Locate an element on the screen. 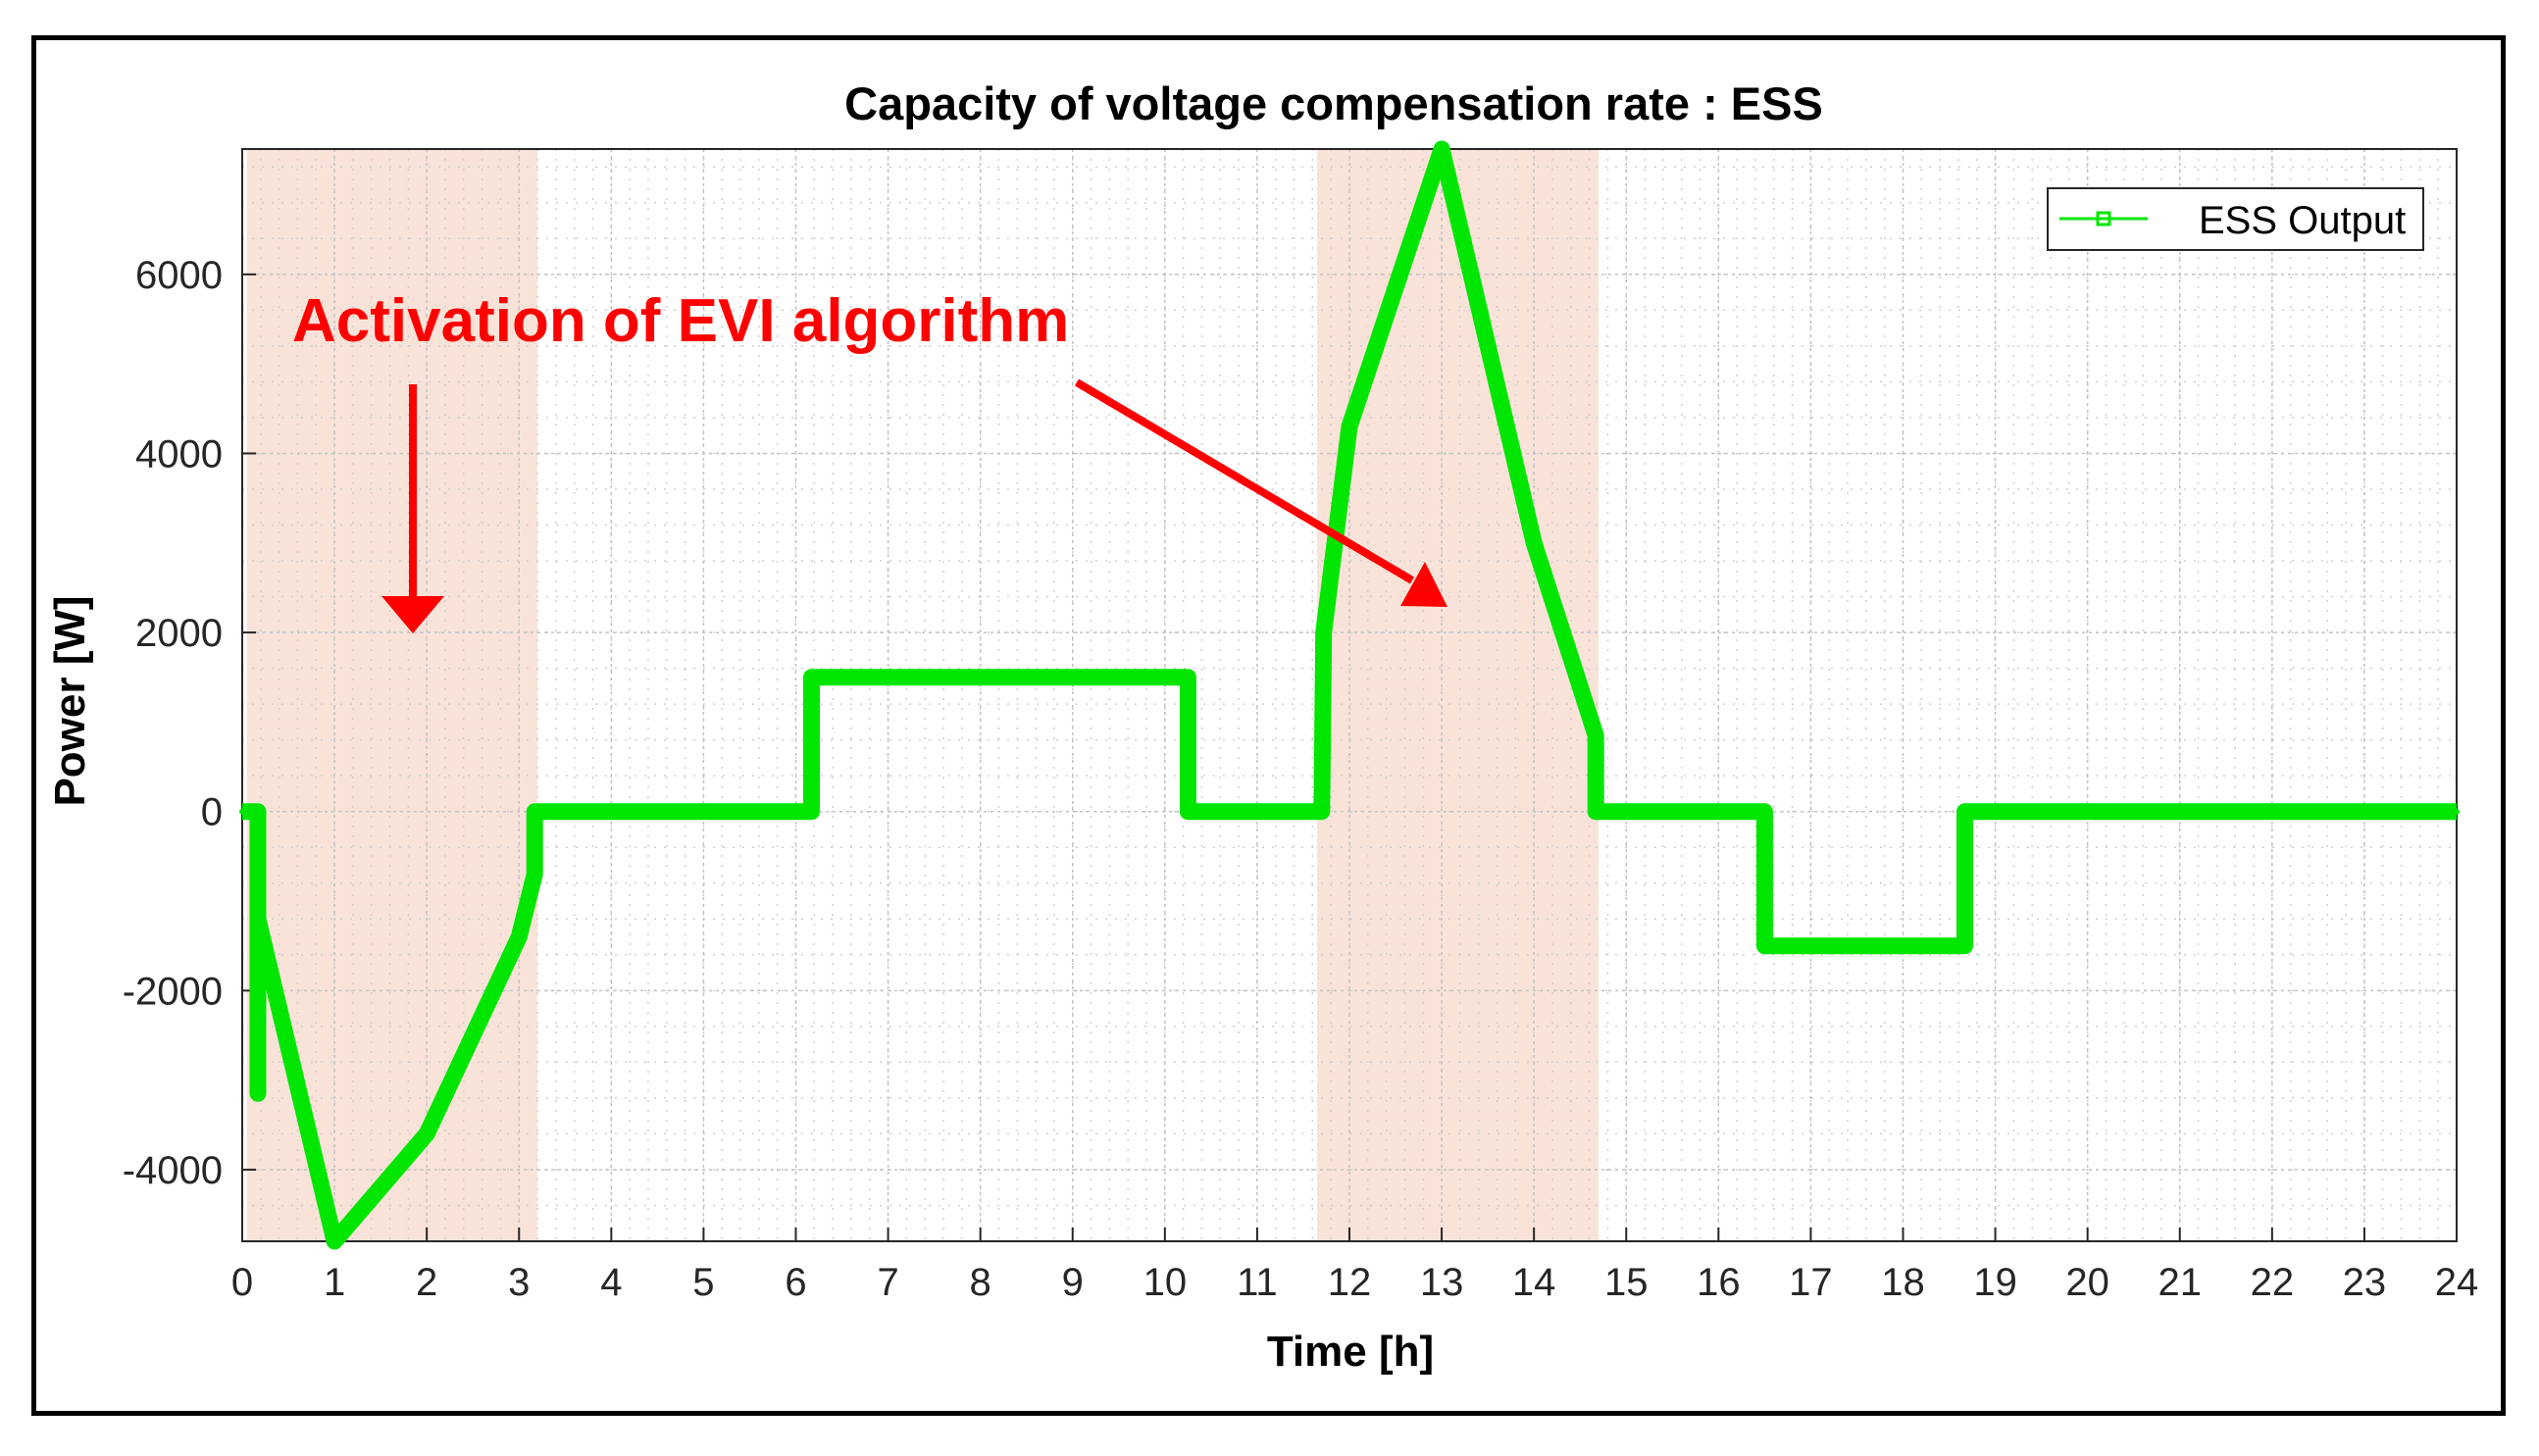  x-axis-label: Time [h] is located at coordinates (1350, 1352).